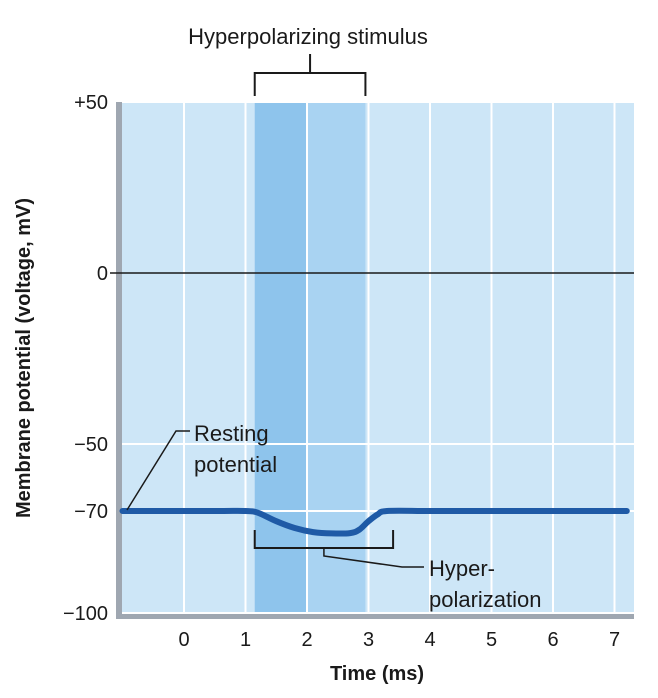 This screenshot has height=698, width=658. I want to click on x-tick-label-6: 6, so click(552, 640).